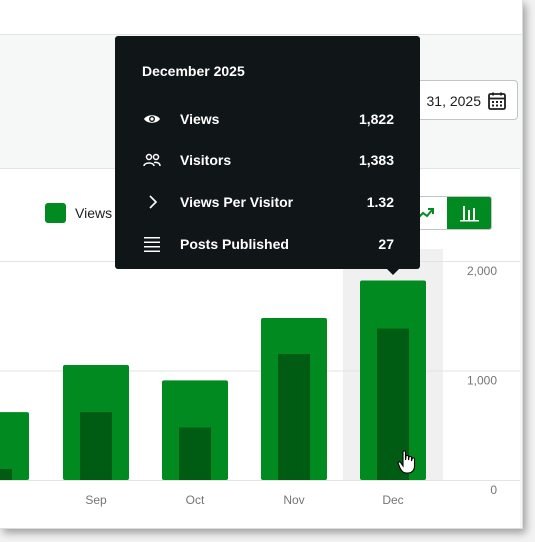 The height and width of the screenshot is (542, 535). Describe the element at coordinates (14, 446) in the screenshot. I see `bar-views-aug` at that location.